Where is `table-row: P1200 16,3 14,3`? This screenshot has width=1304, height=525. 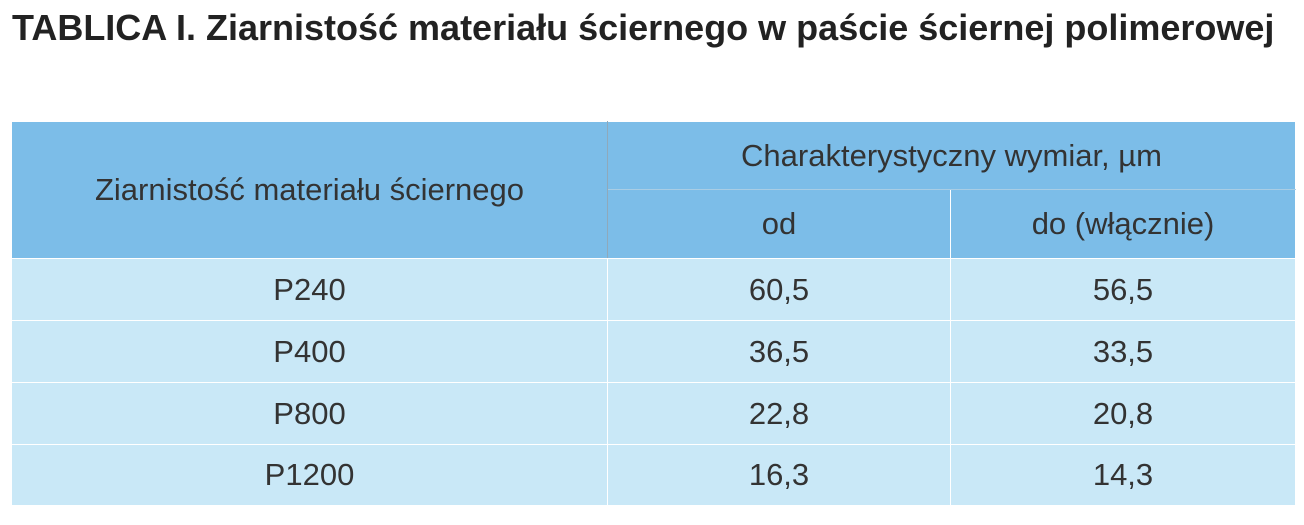 table-row: P1200 16,3 14,3 is located at coordinates (653, 475).